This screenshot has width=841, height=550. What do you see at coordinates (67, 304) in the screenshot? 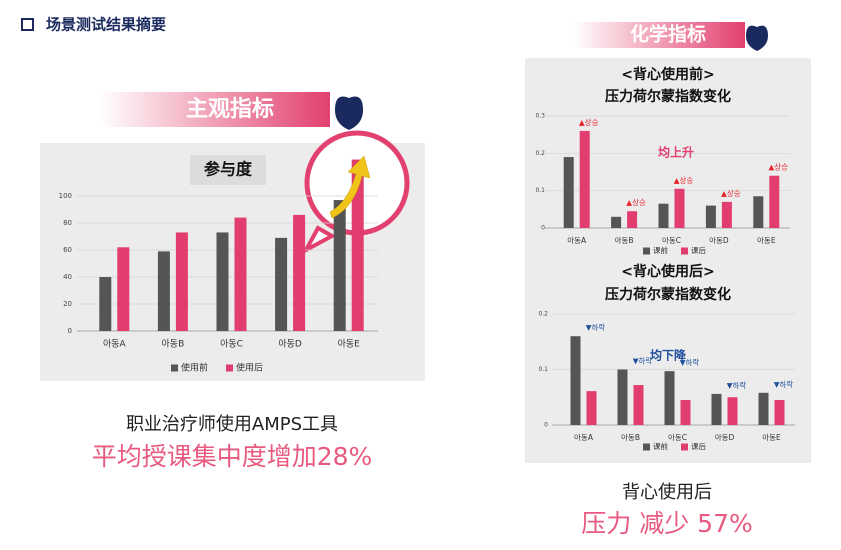
I see `y-tick-label: 20` at bounding box center [67, 304].